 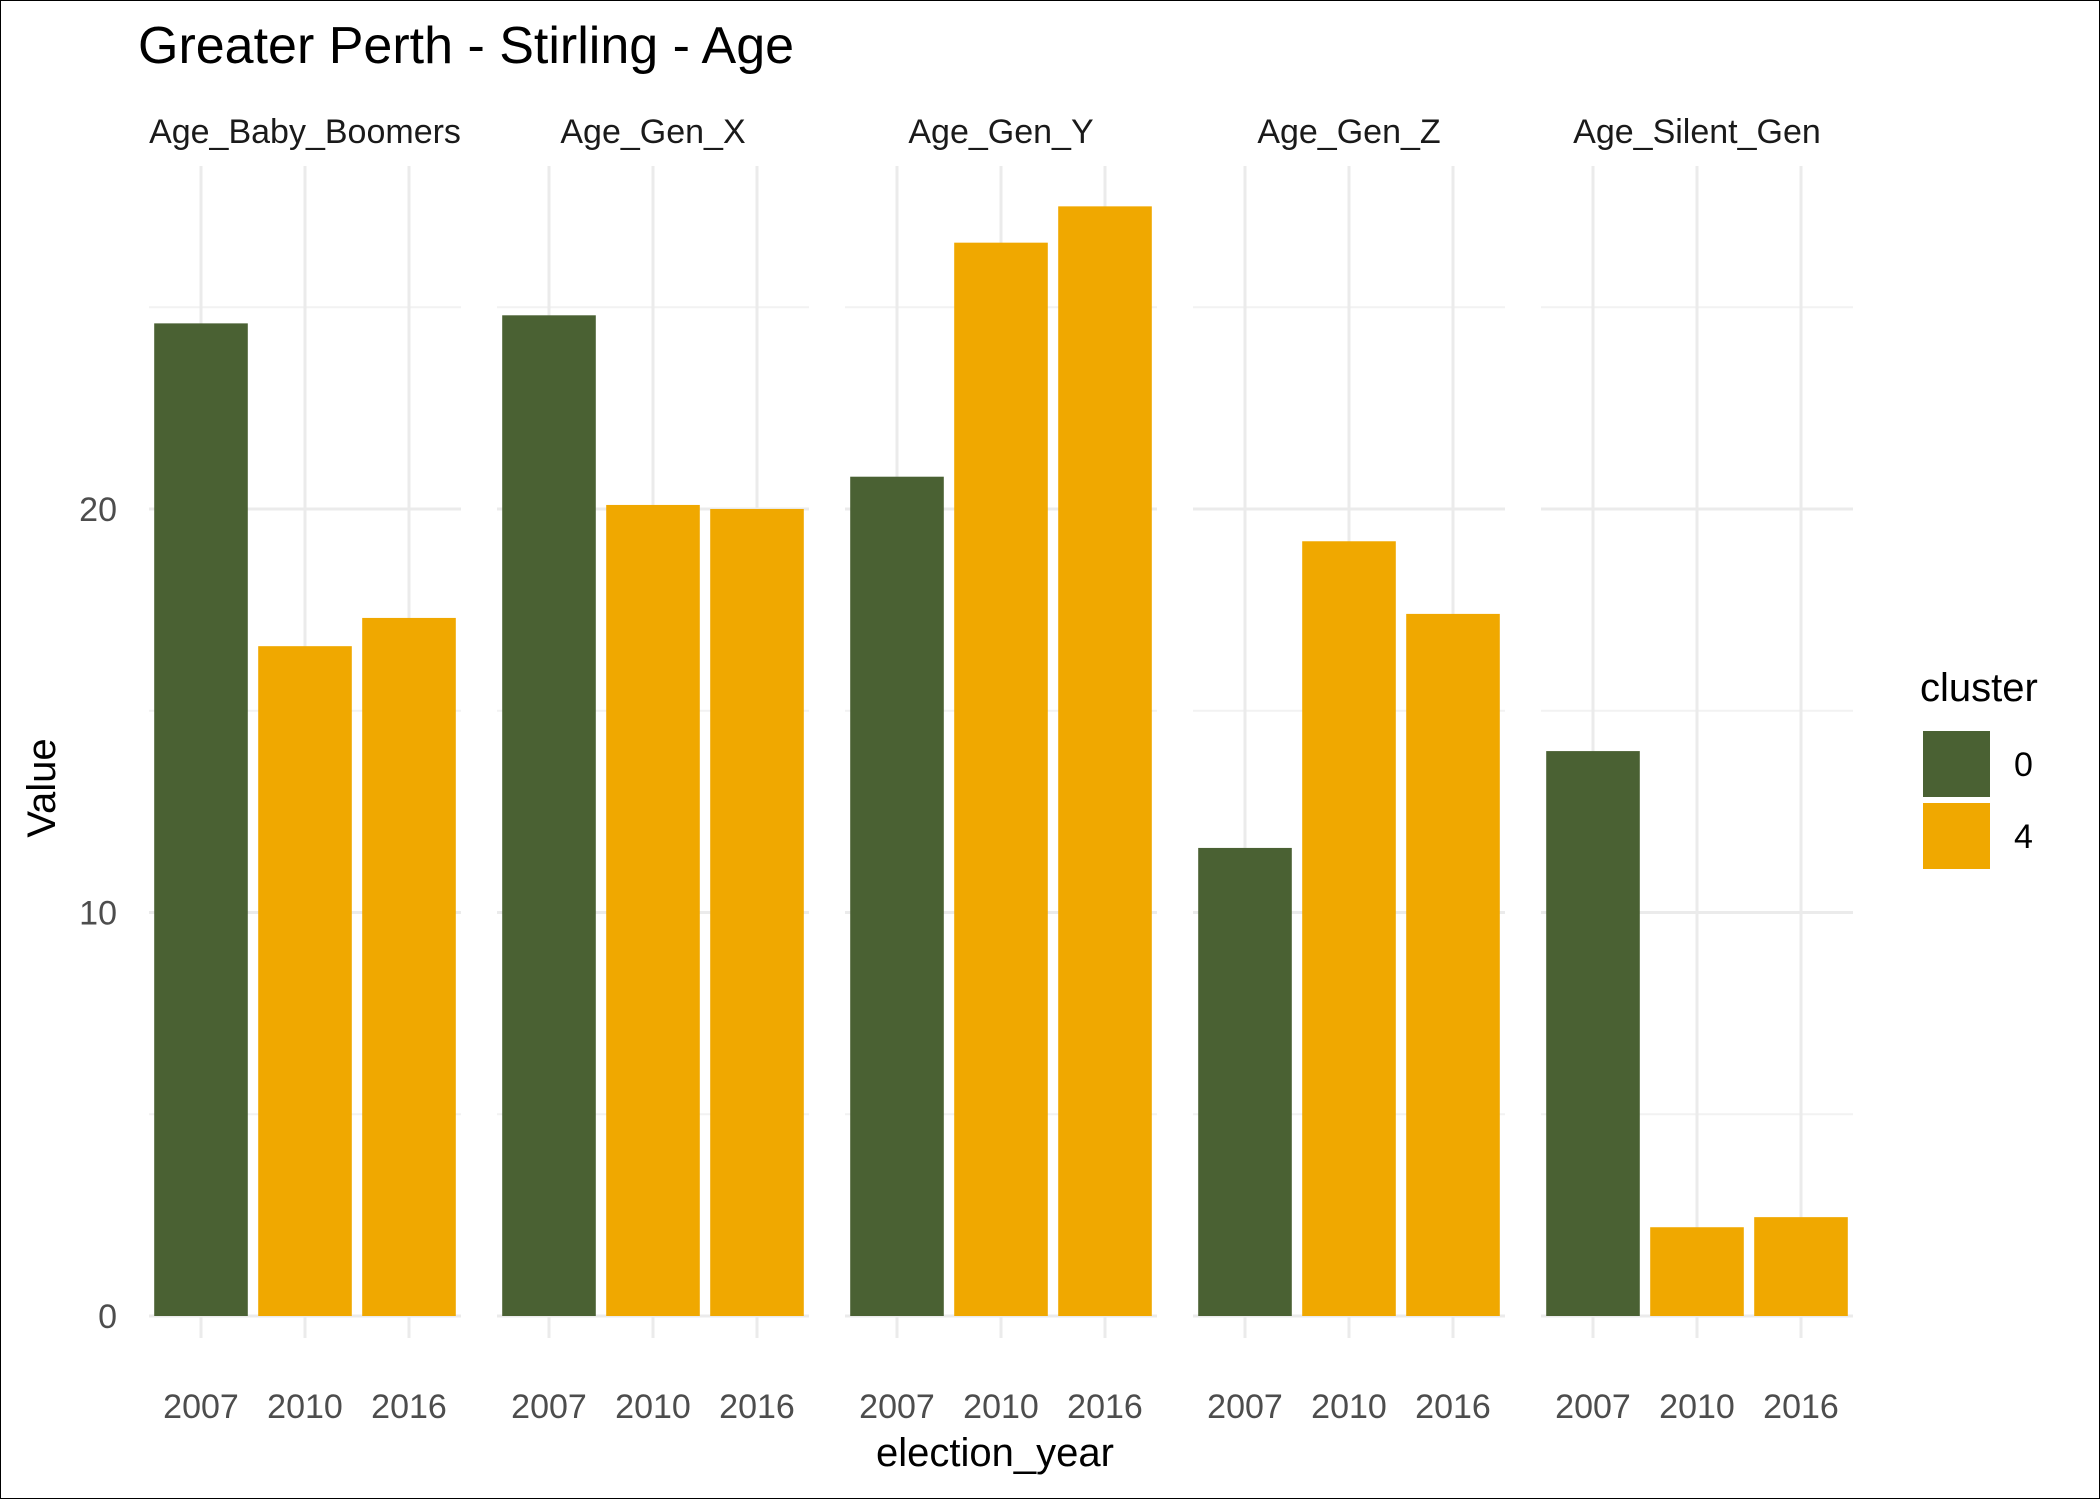 I want to click on facet-strip-label: Age_Baby_Boomers, so click(x=305, y=132).